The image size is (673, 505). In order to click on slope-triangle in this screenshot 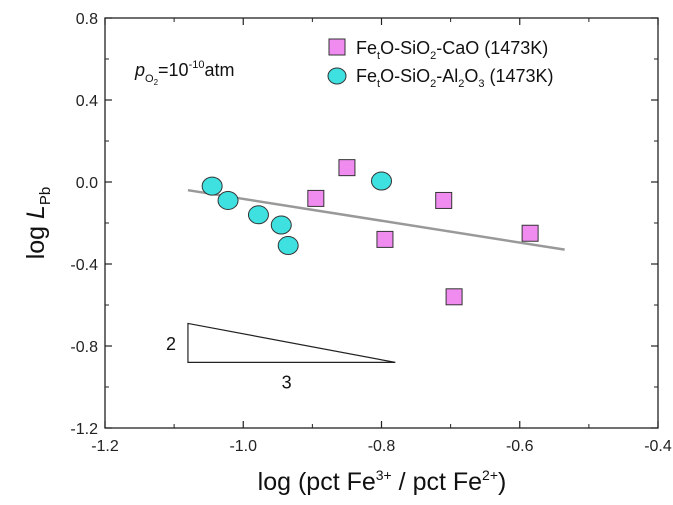, I will do `click(291, 342)`.